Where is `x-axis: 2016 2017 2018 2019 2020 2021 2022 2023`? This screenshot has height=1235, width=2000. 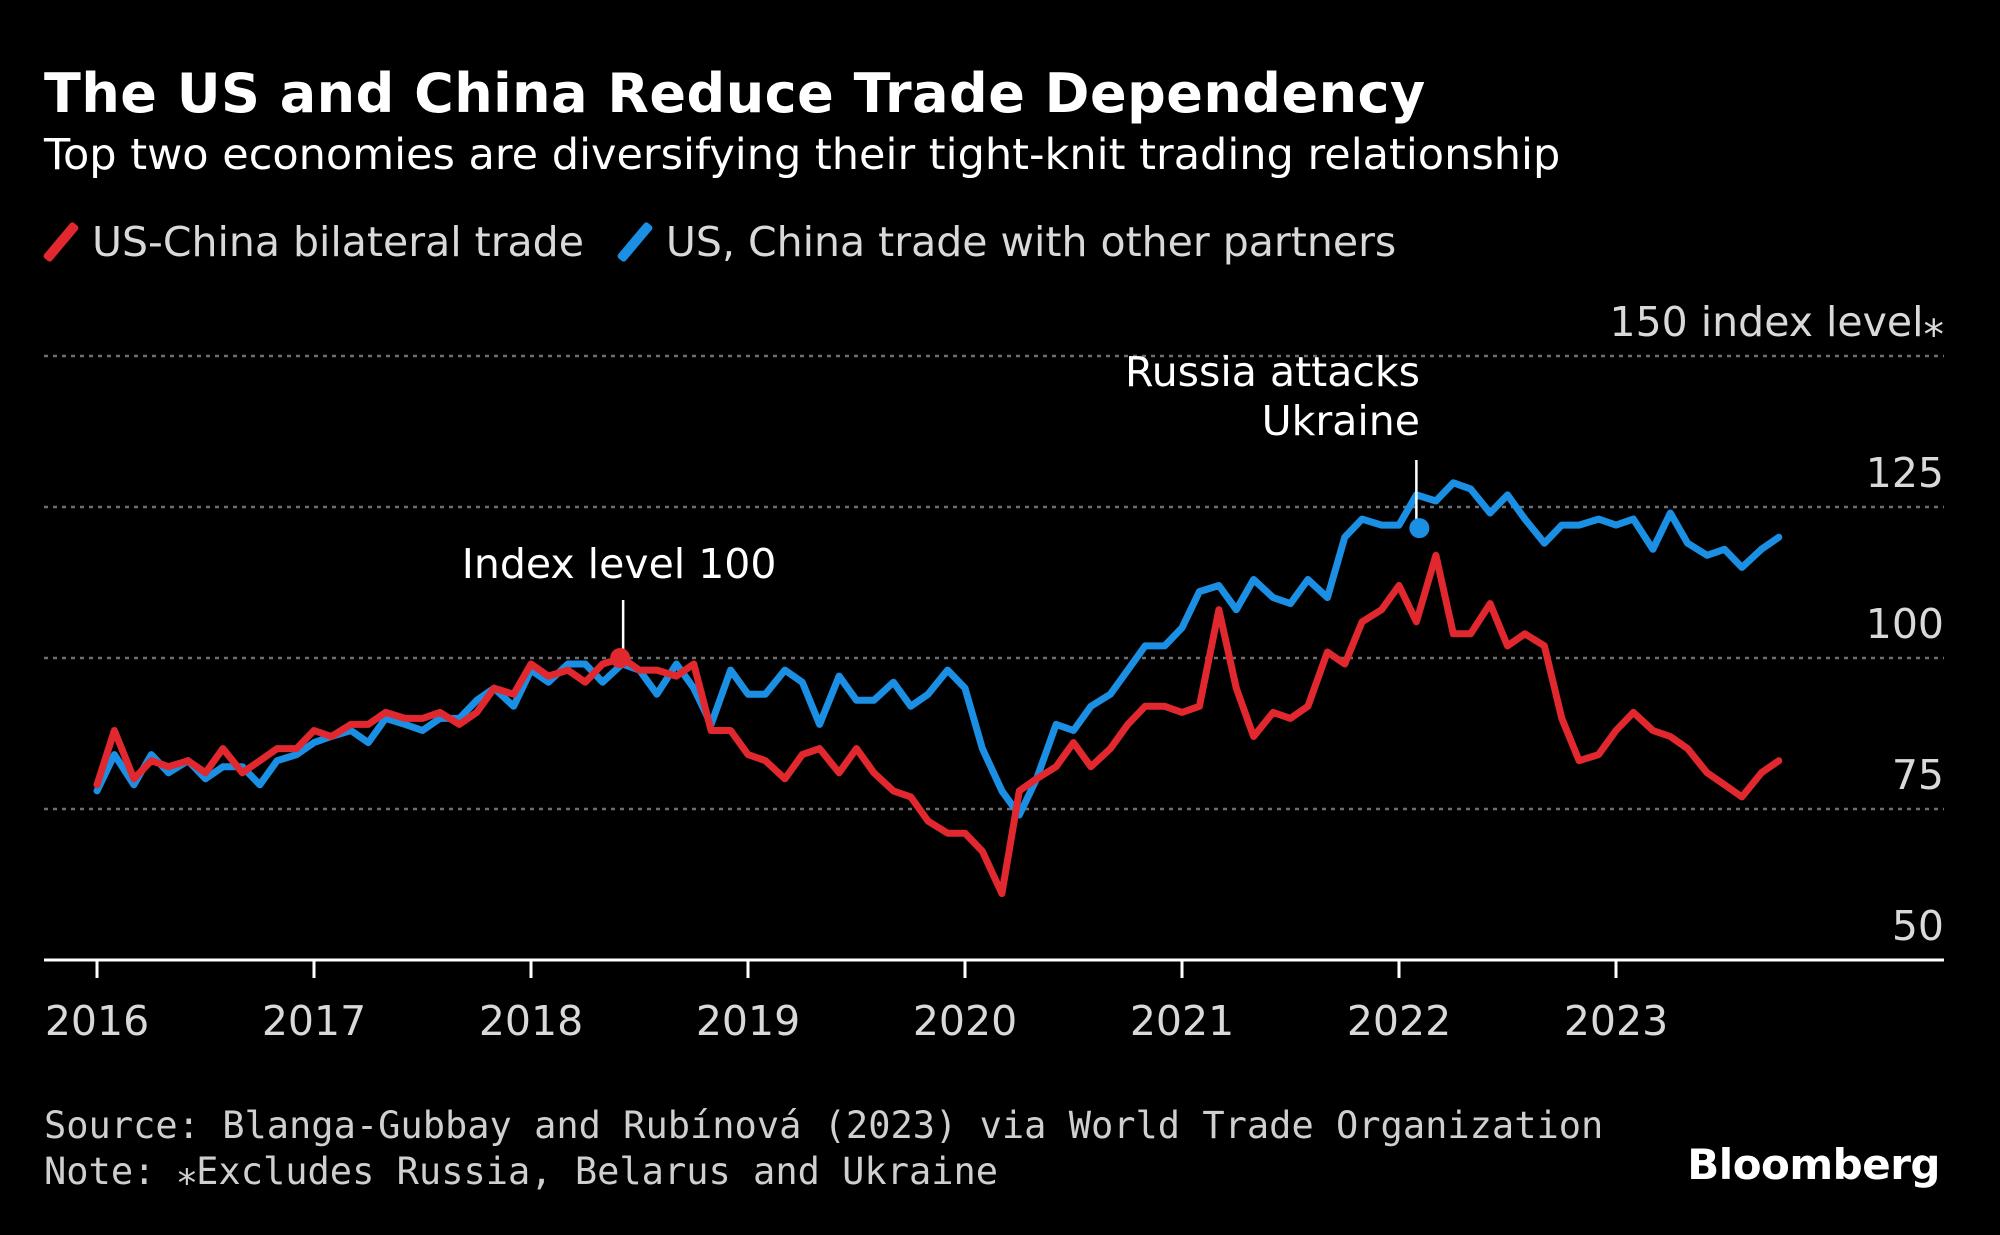 x-axis: 2016 2017 2018 2019 2020 2021 2022 2023 is located at coordinates (994, 1001).